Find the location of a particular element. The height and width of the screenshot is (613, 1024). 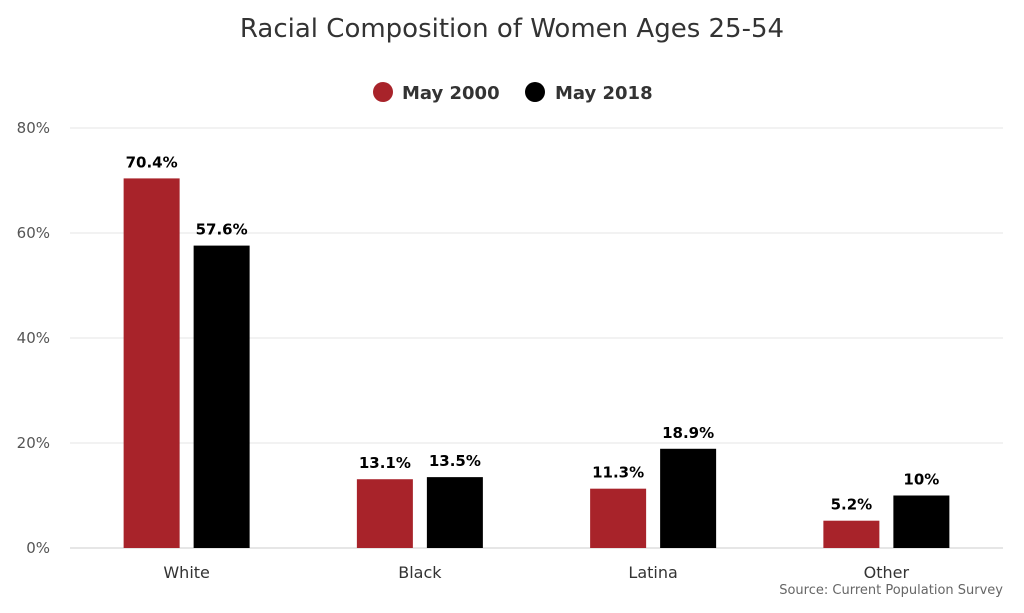

data-label: 13.1% is located at coordinates (385, 463).